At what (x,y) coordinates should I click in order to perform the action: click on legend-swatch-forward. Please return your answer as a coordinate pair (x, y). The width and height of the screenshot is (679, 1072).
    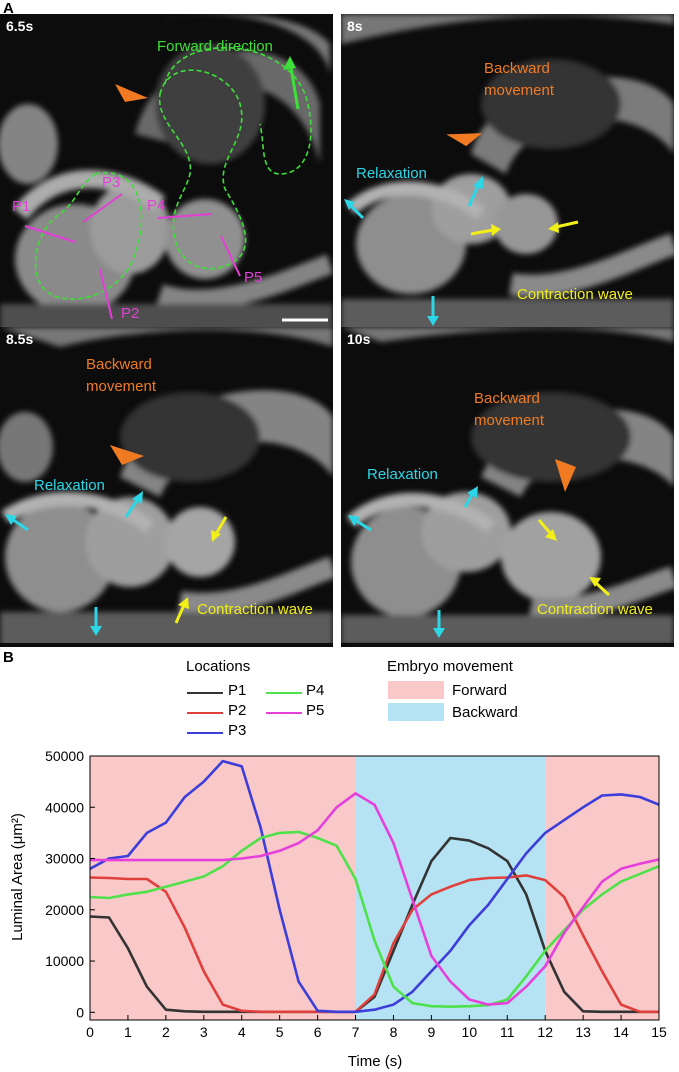
    Looking at the image, I should click on (416, 690).